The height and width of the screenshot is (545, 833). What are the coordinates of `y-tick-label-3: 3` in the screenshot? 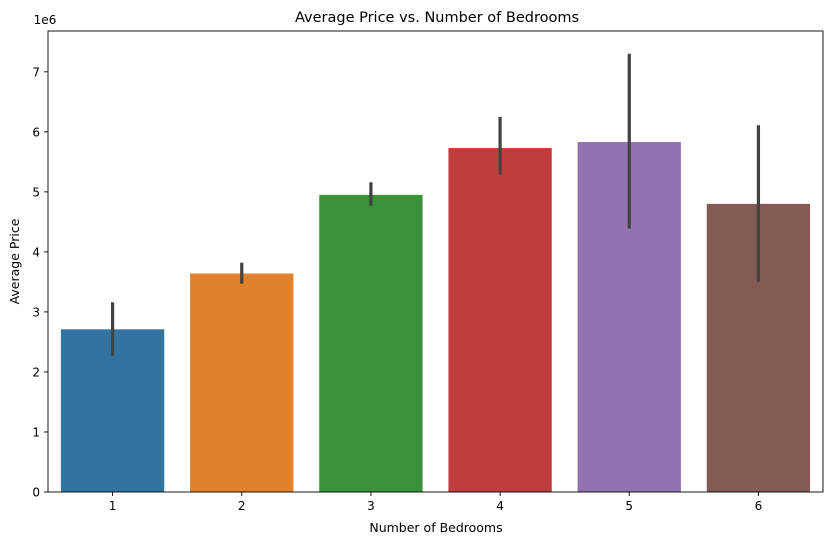 It's located at (36, 312).